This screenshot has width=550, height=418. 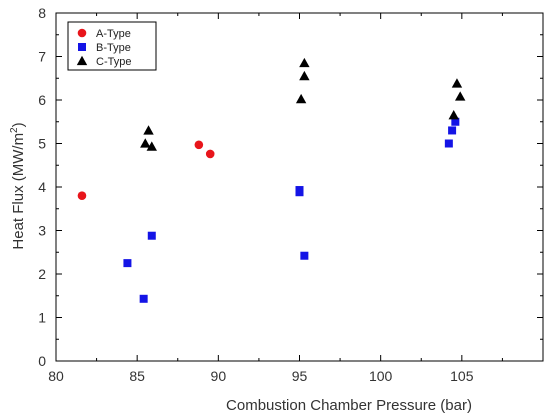 What do you see at coordinates (42, 318) in the screenshot?
I see `y-tick-label: 1` at bounding box center [42, 318].